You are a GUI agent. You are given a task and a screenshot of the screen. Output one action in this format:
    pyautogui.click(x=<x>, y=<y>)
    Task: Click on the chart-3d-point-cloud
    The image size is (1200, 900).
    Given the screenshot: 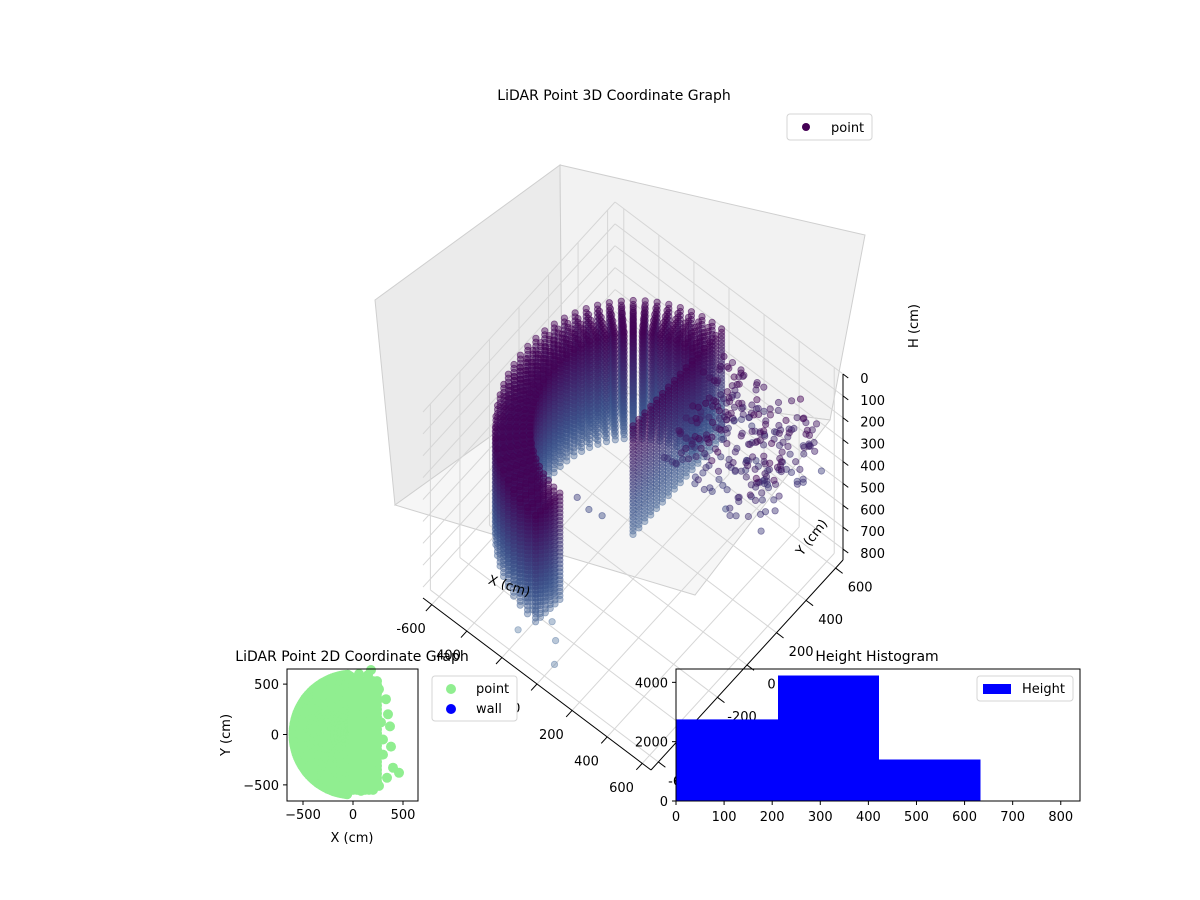 What is the action you would take?
    pyautogui.click(x=658, y=482)
    